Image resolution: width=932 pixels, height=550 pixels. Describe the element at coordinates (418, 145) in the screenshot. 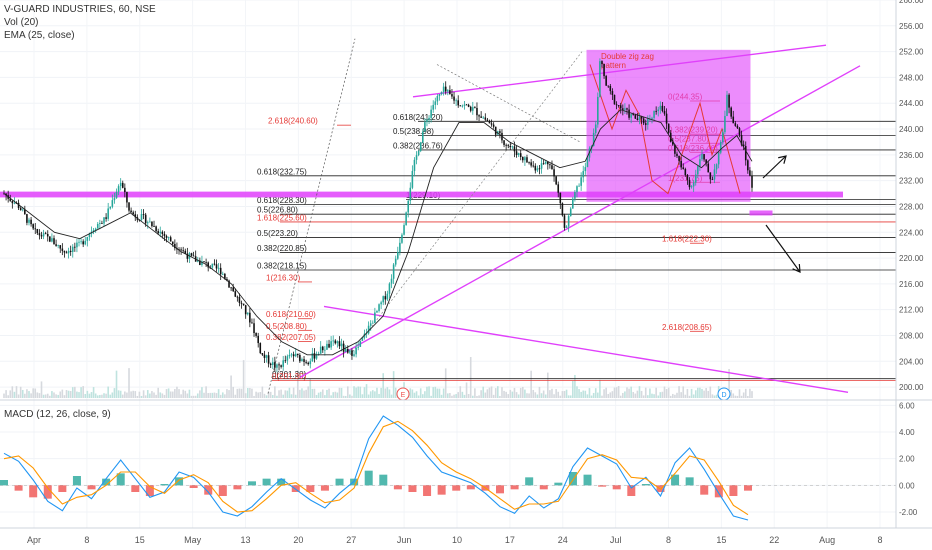

I see `fib-level-label: 0.382(236.76)` at that location.